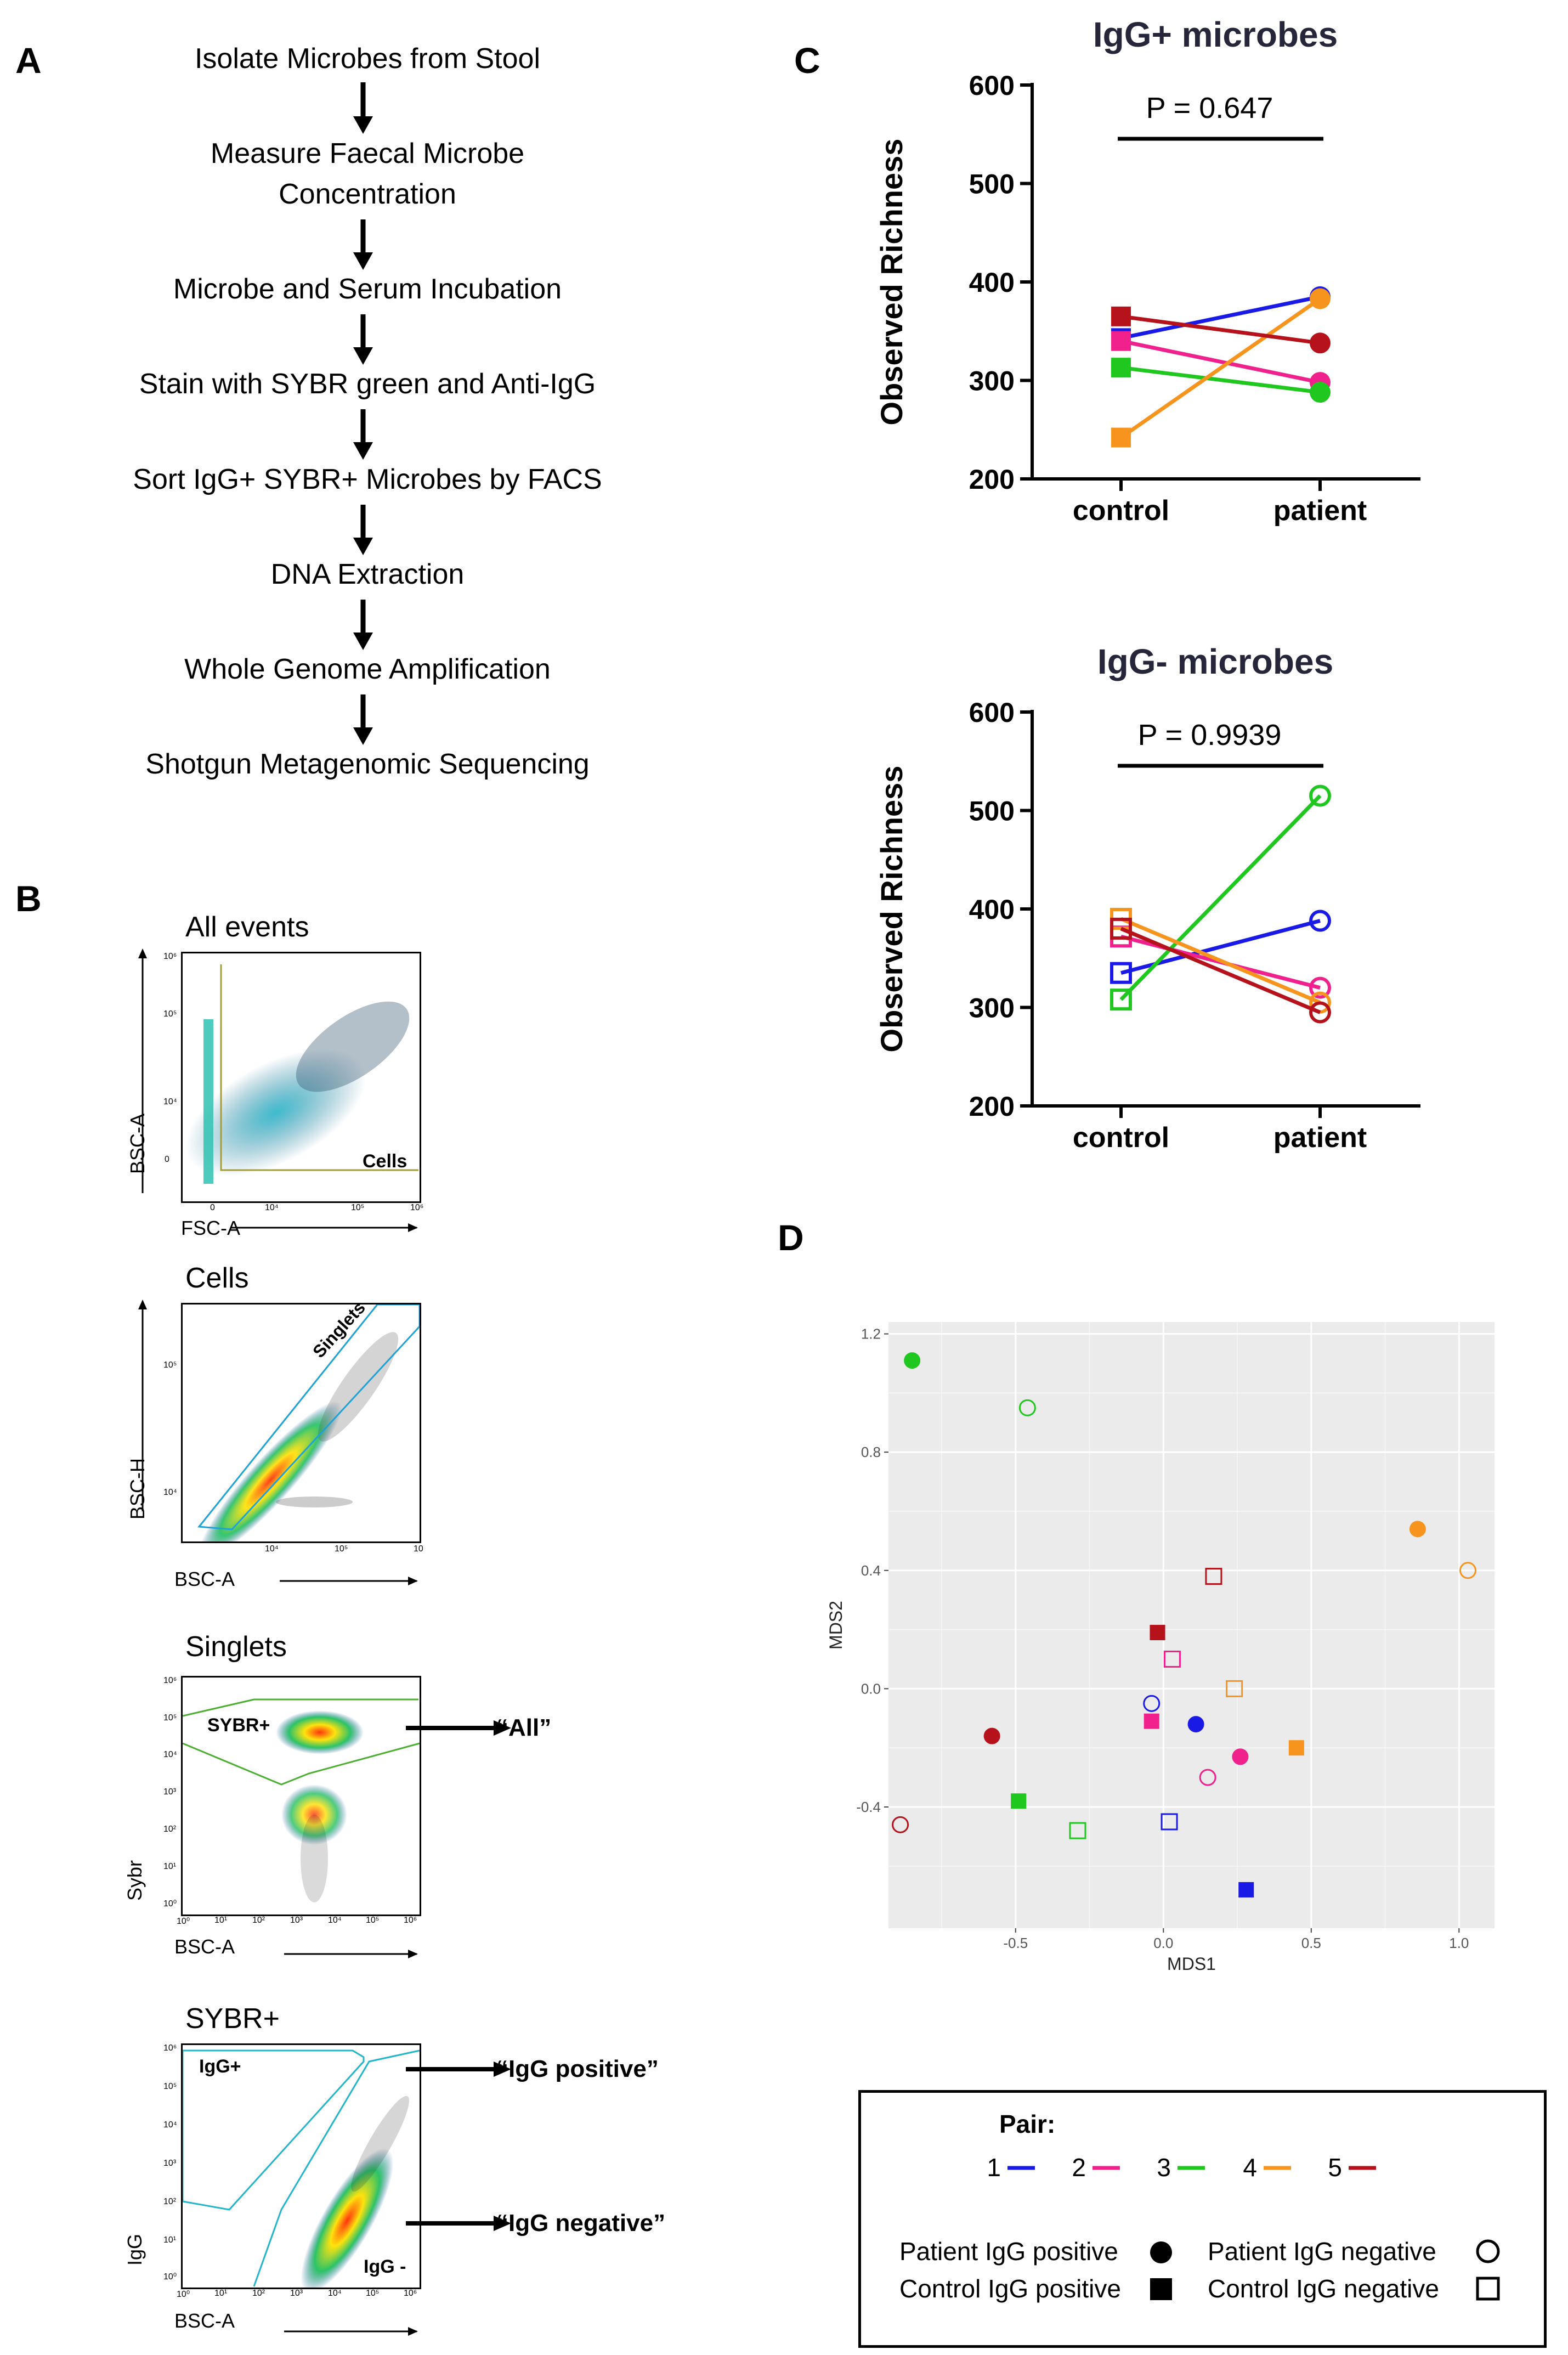 The width and height of the screenshot is (1568, 2355). Describe the element at coordinates (871, 1570) in the screenshot. I see `y-tick-label: 0.4` at that location.